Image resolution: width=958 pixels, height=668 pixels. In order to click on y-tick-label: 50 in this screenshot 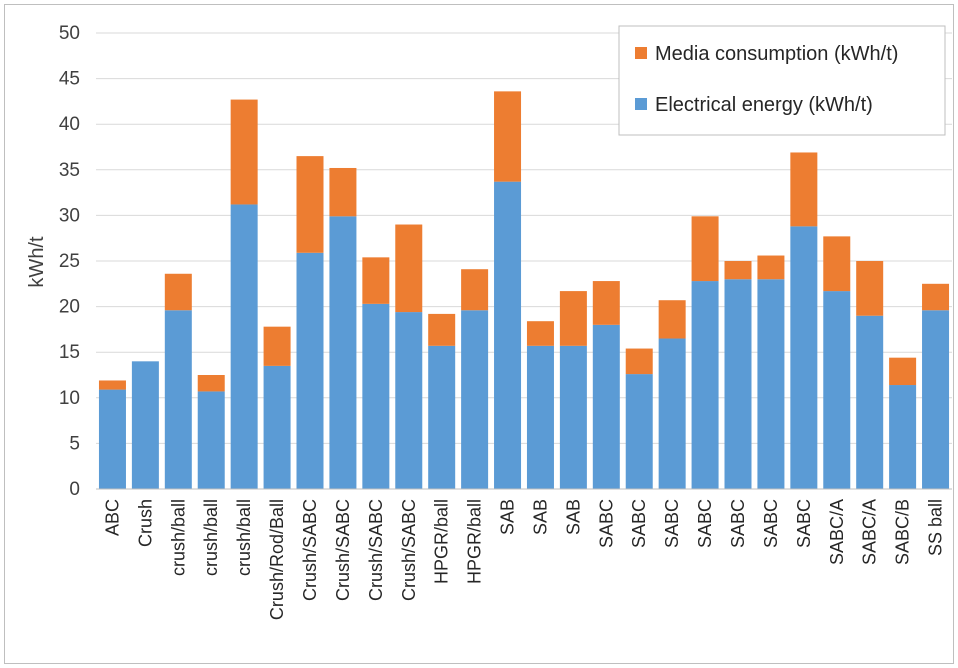, I will do `click(69, 33)`.